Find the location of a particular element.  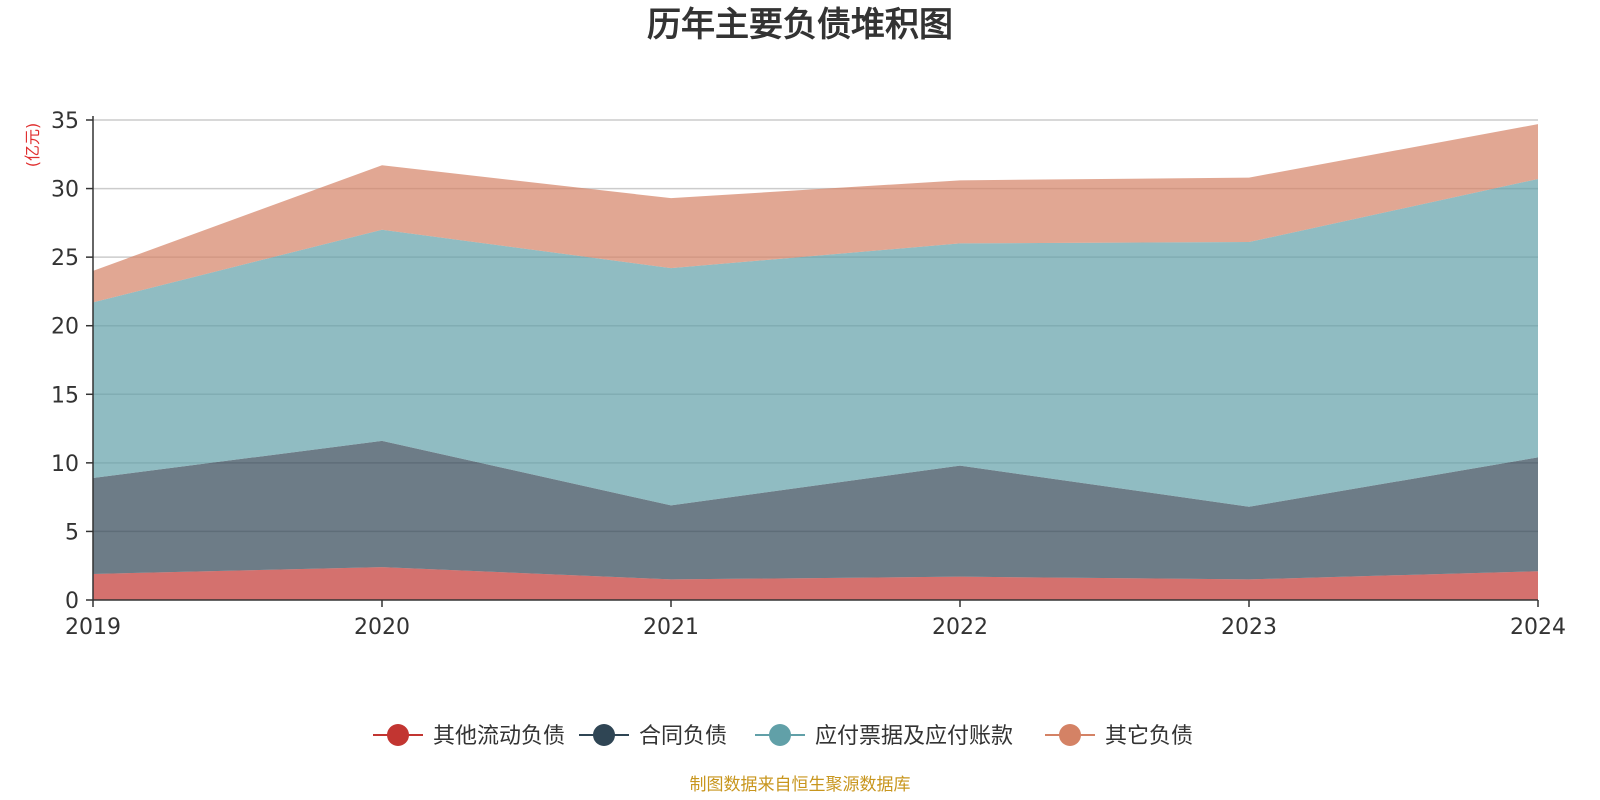

y-tick-label: 0 is located at coordinates (72, 601).